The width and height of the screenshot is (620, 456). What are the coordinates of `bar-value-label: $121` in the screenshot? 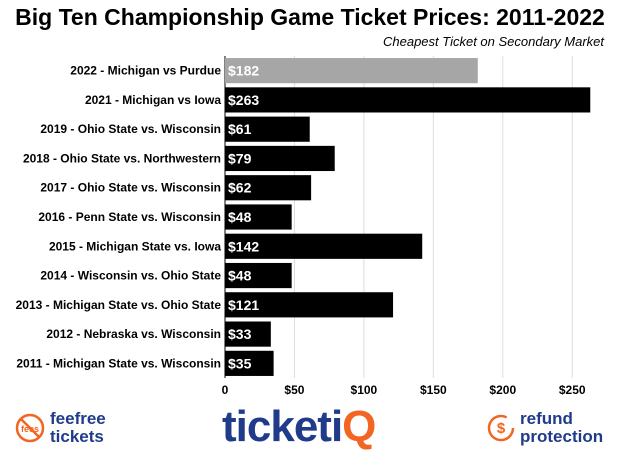 It's located at (243, 305).